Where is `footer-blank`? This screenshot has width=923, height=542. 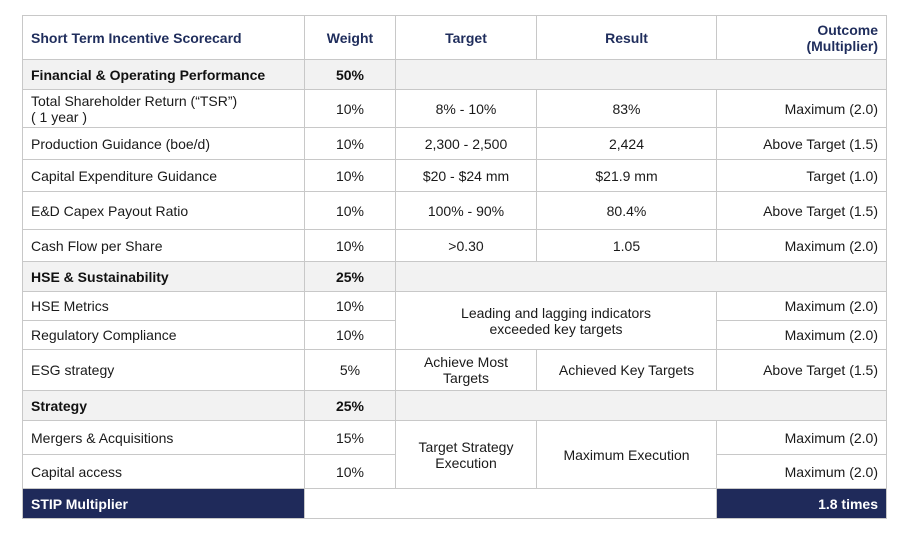 footer-blank is located at coordinates (510, 503).